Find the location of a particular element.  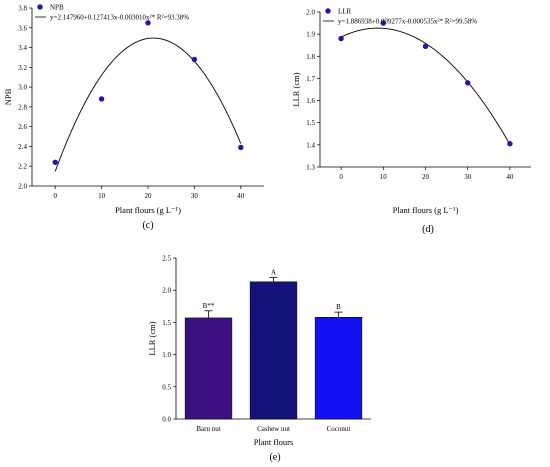

x-axis-label: Plant flours is located at coordinates (273, 442).